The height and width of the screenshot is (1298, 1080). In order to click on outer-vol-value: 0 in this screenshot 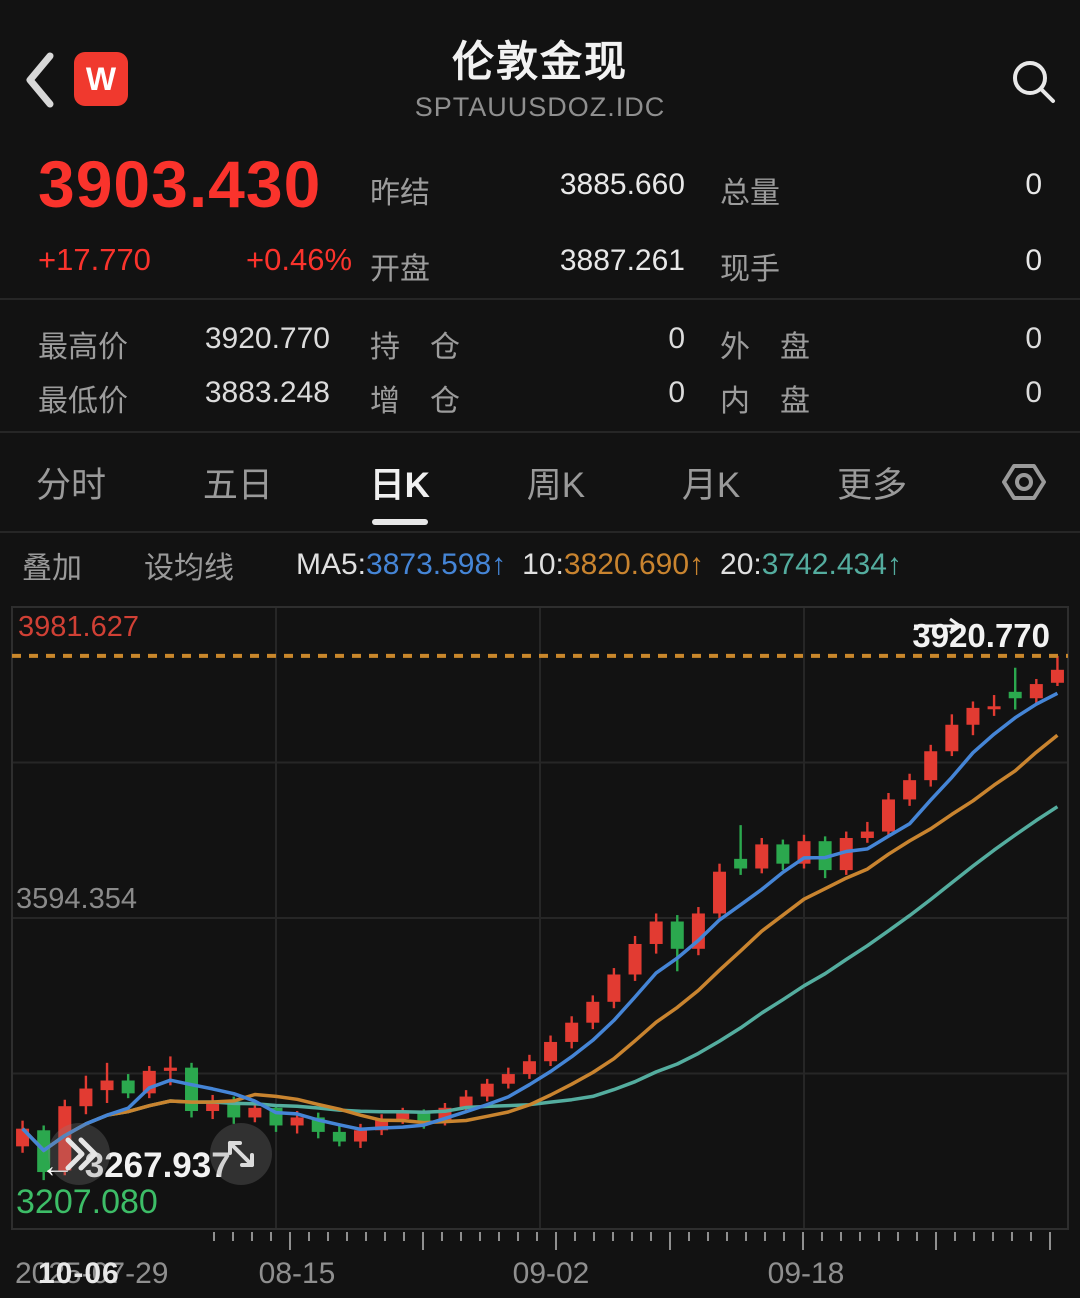, I will do `click(1033, 338)`.